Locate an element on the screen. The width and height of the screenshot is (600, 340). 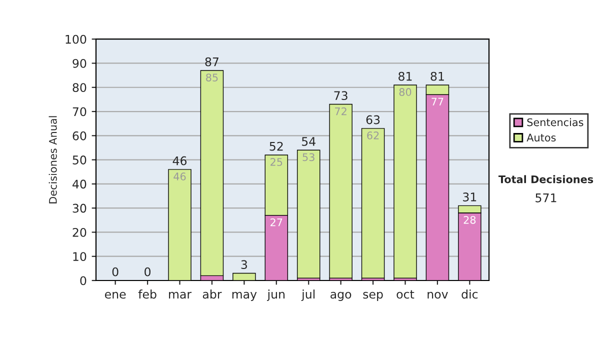
total-label: 46 is located at coordinates (179, 161).